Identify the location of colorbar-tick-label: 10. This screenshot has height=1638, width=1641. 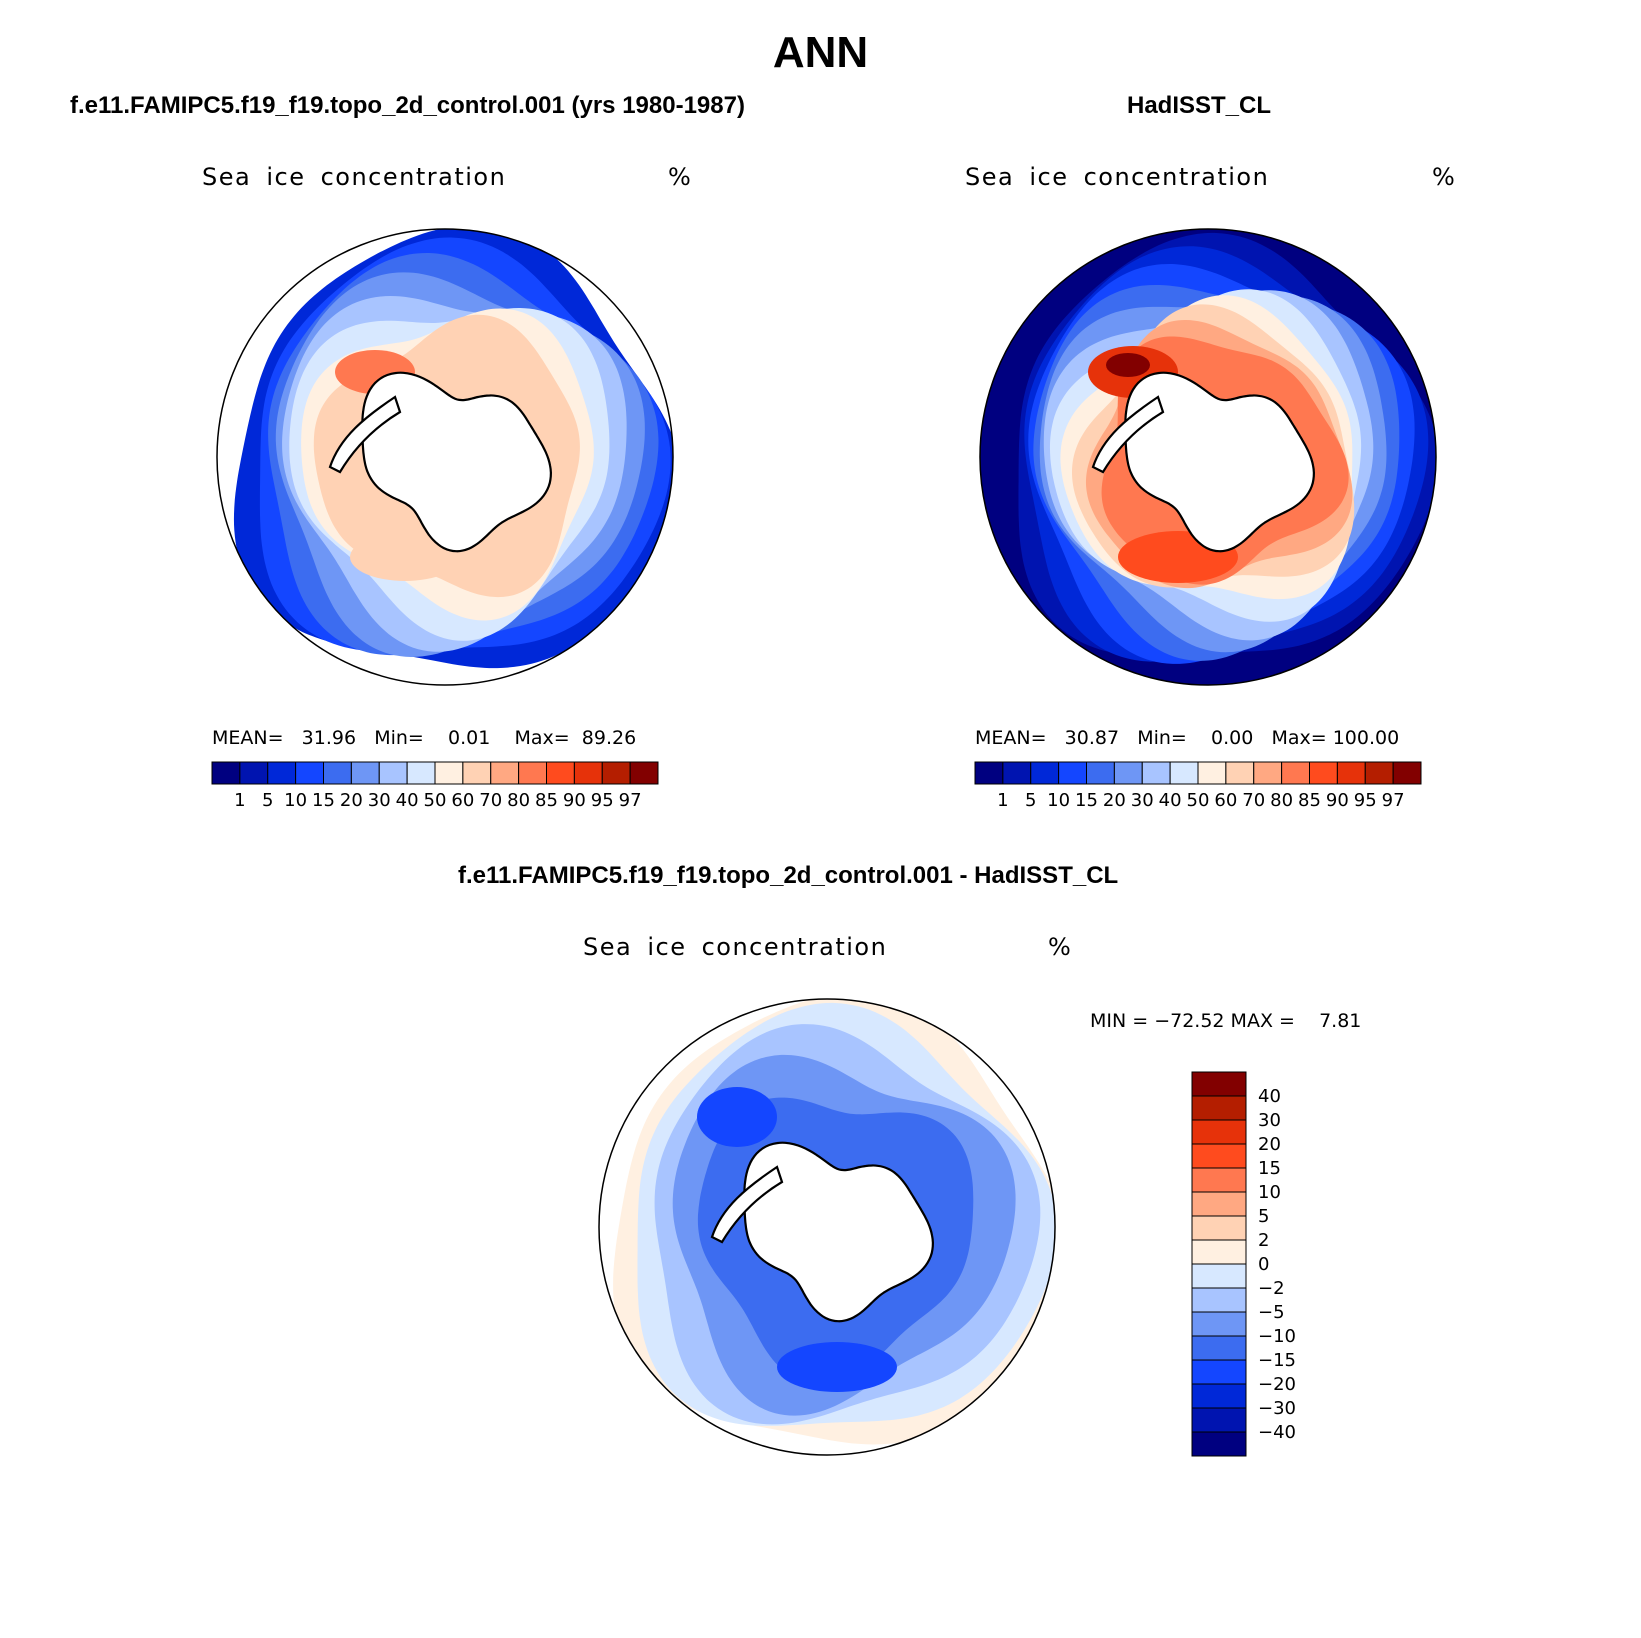
(295, 800).